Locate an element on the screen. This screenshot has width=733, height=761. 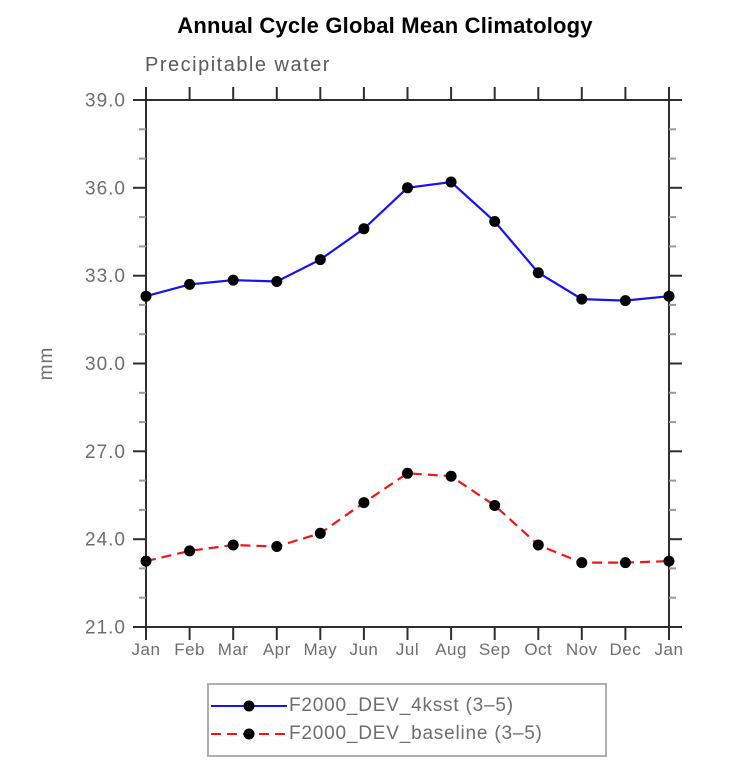
y-tick-label: 39.0 is located at coordinates (105, 101).